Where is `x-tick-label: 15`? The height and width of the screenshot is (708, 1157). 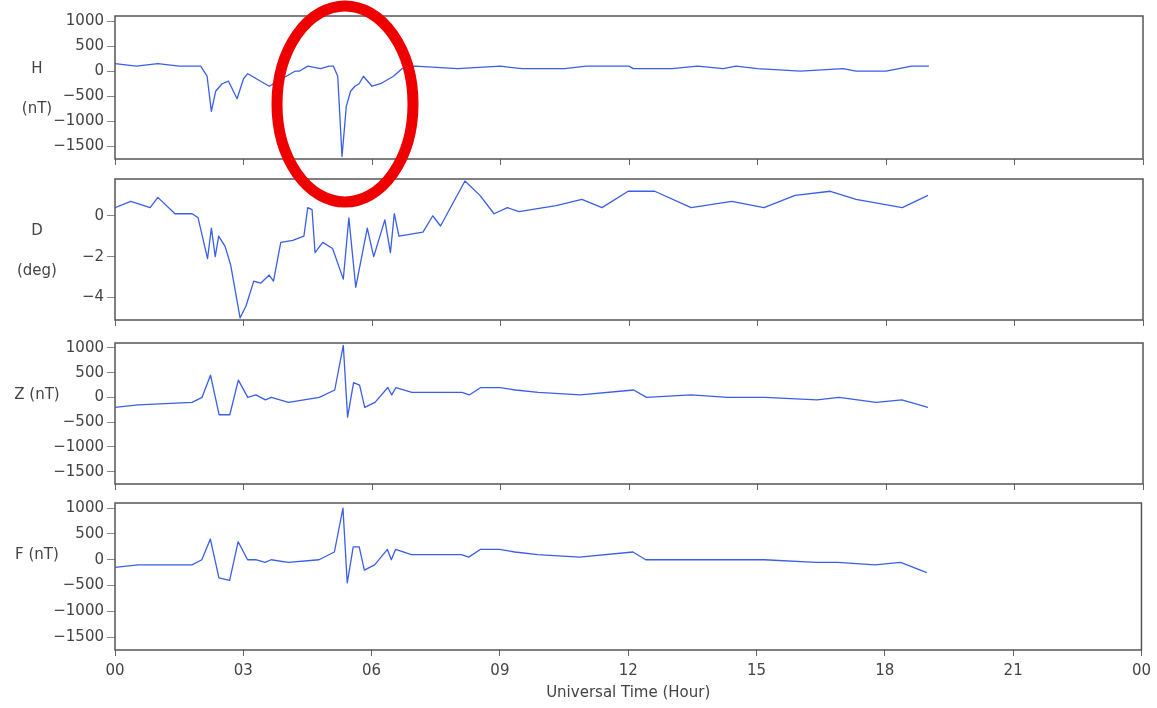
x-tick-label: 15 is located at coordinates (756, 669).